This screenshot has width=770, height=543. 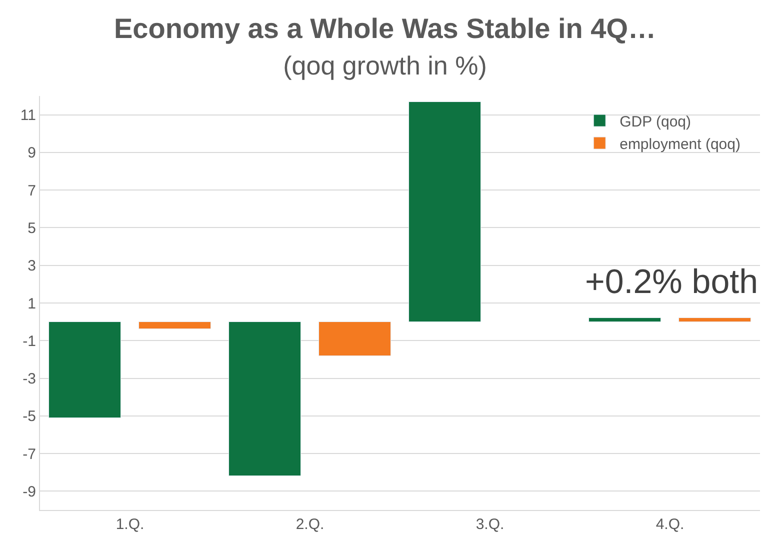 I want to click on y-tick-label: 5, so click(x=32, y=228).